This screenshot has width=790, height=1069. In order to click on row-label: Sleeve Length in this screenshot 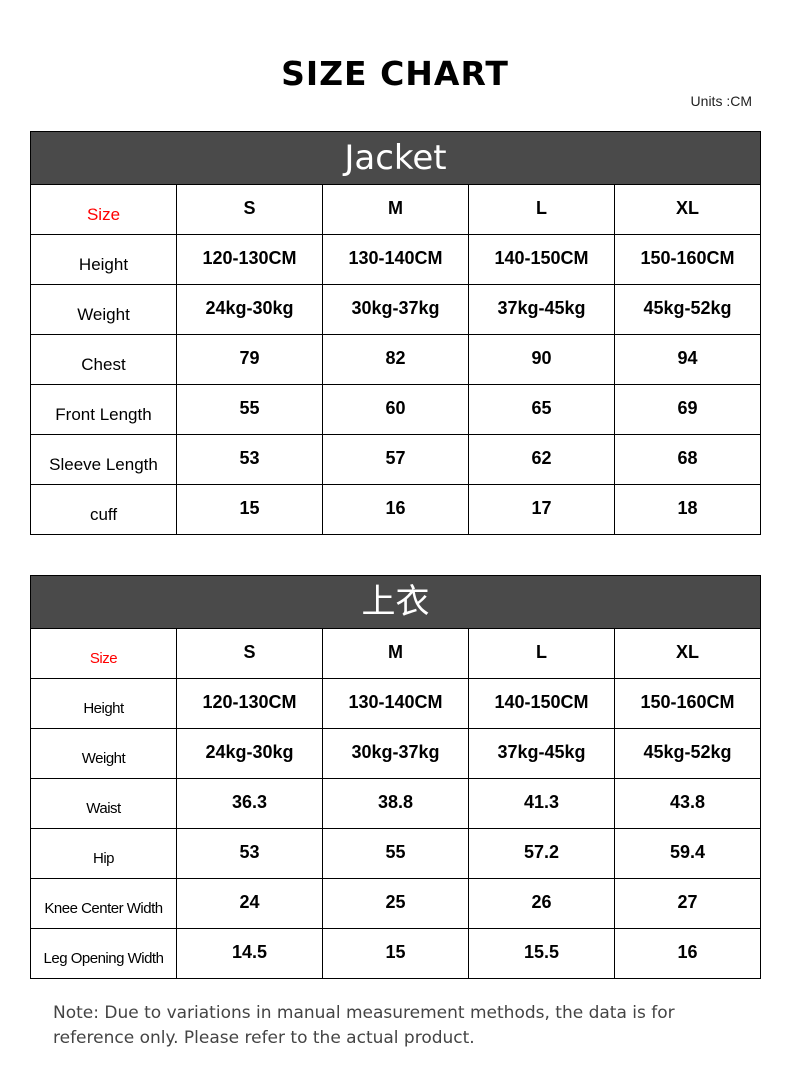, I will do `click(103, 459)`.